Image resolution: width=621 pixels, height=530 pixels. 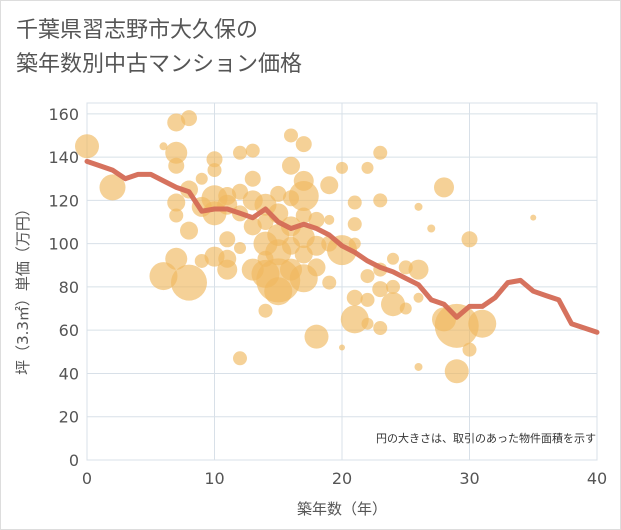 What do you see at coordinates (69, 330) in the screenshot?
I see `y-tick-label: 60` at bounding box center [69, 330].